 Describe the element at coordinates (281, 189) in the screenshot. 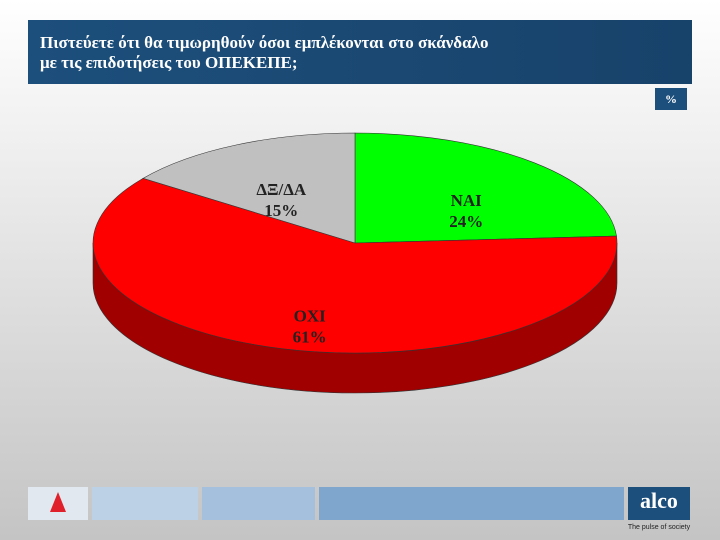

I see `slice-label: ΔΞ/ΔΑ` at that location.